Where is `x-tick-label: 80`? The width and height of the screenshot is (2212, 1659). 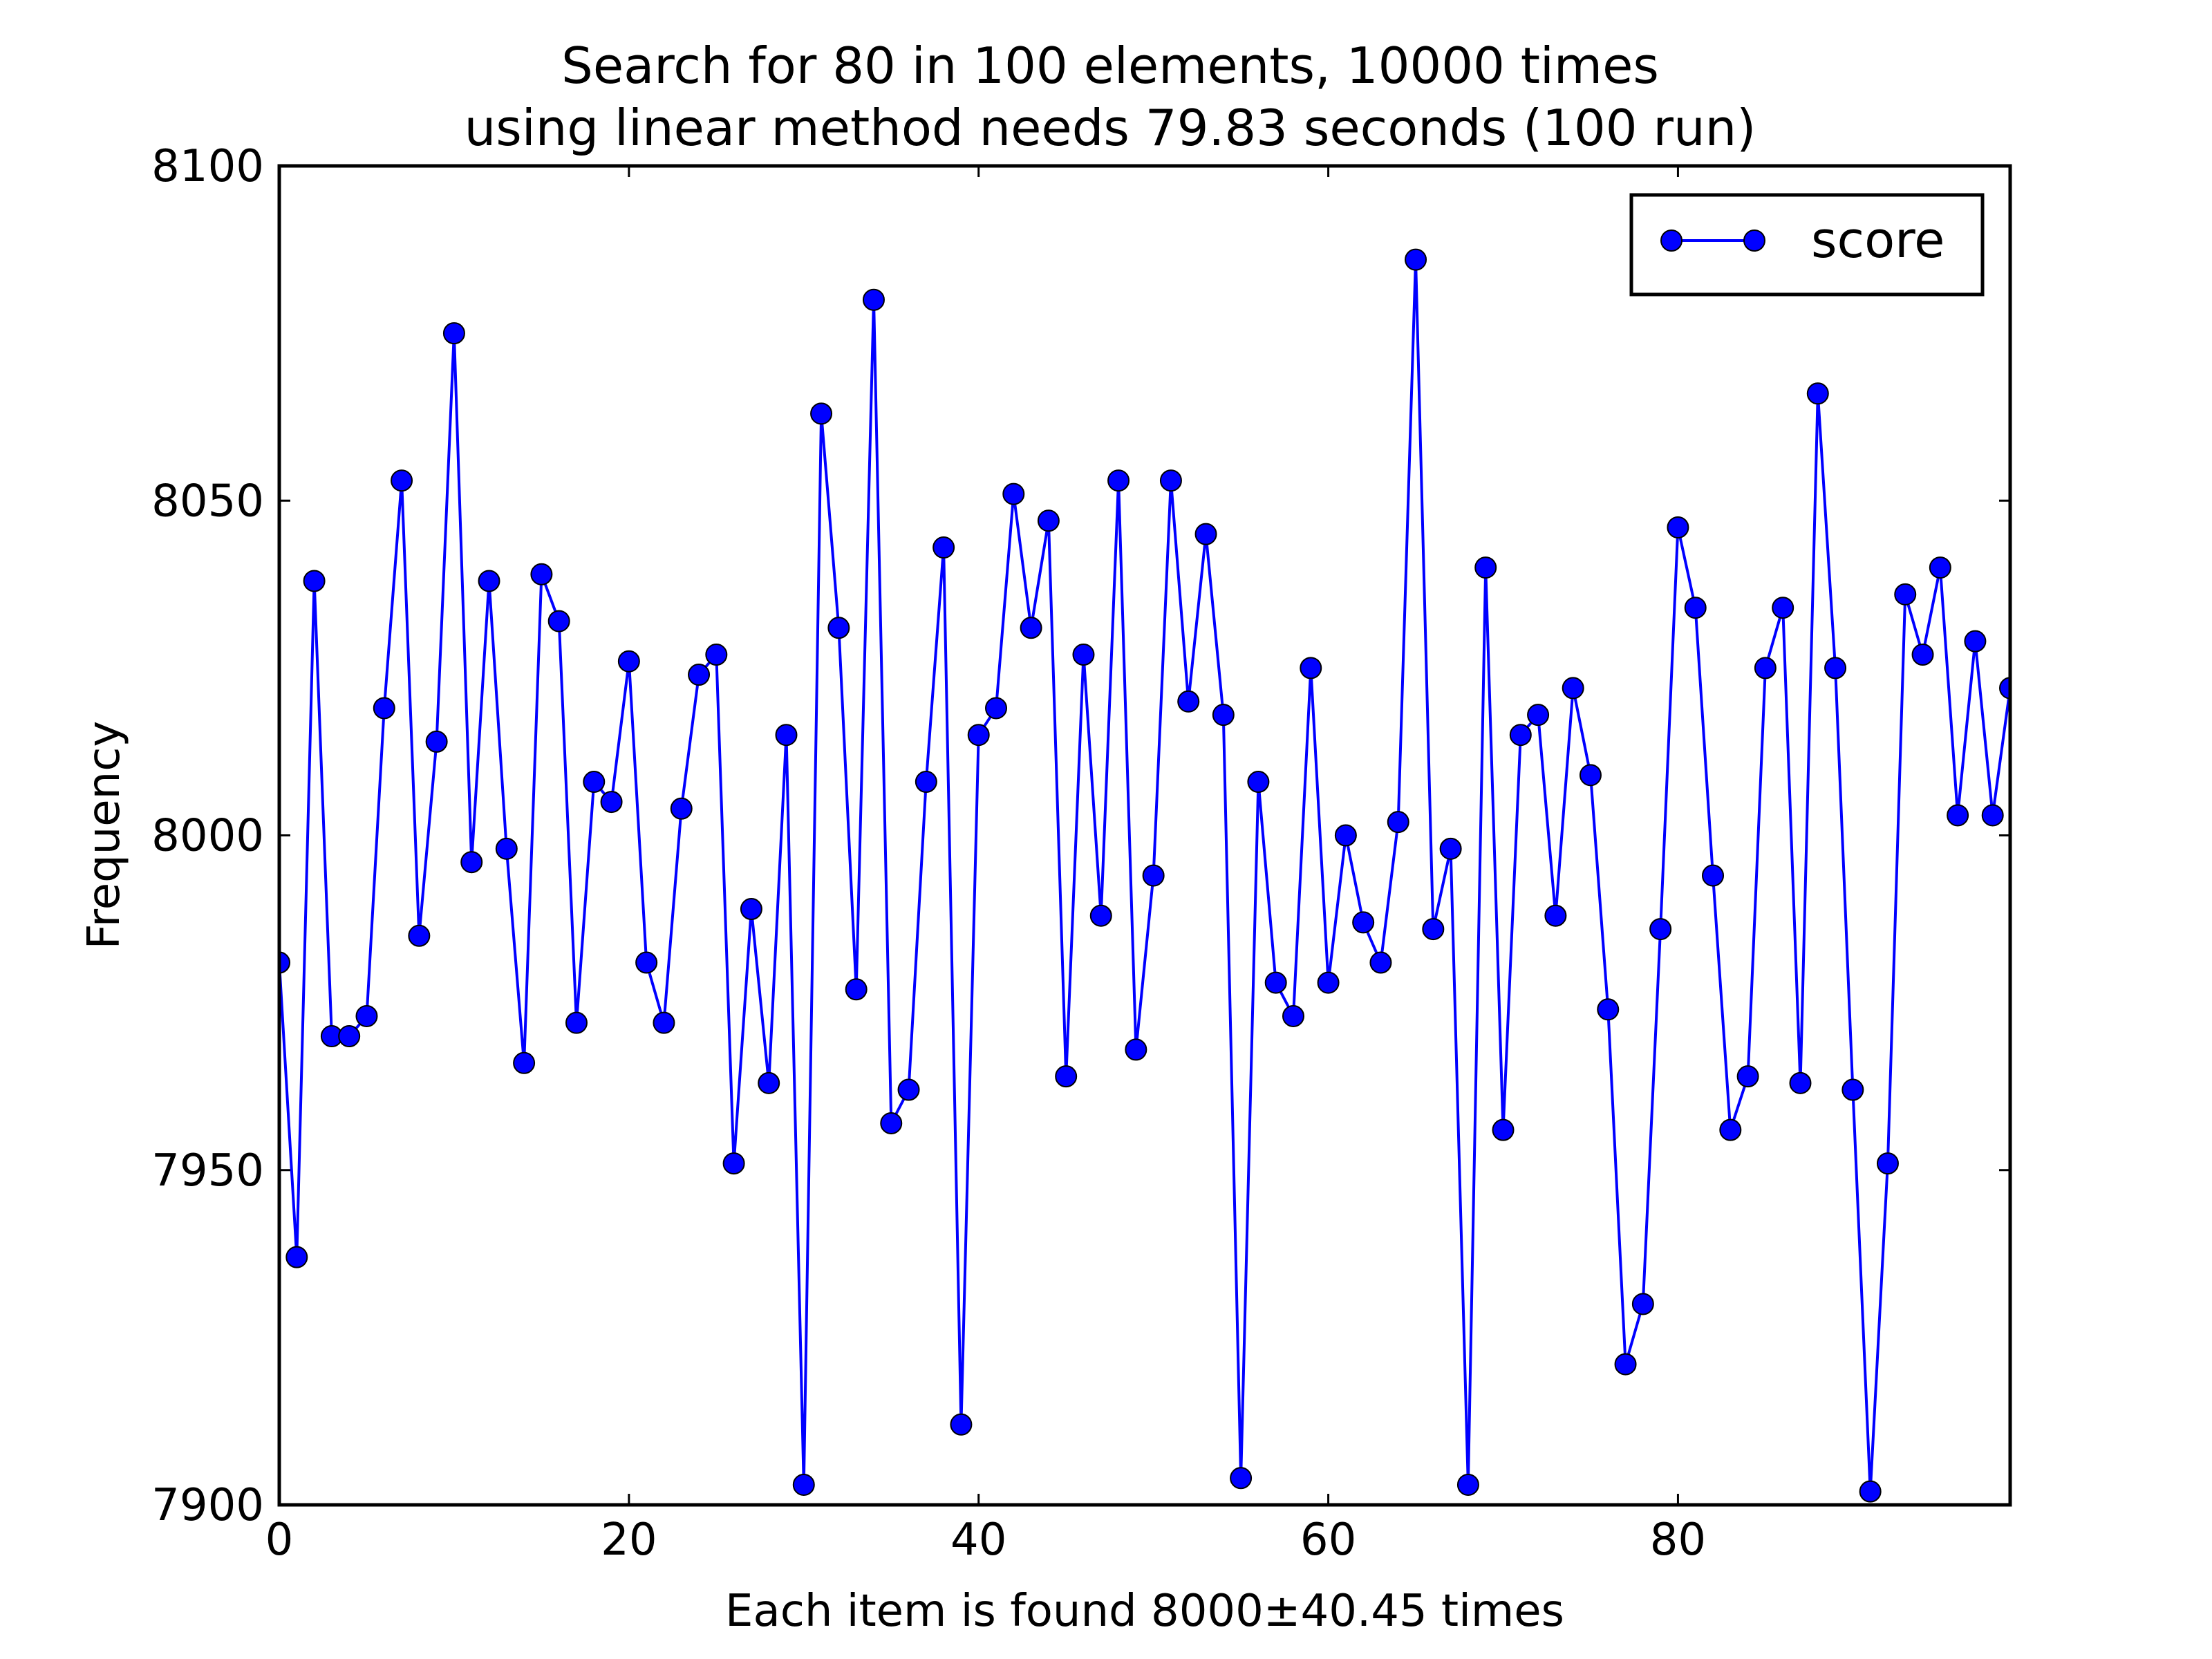 x-tick-label: 80 is located at coordinates (1678, 1540).